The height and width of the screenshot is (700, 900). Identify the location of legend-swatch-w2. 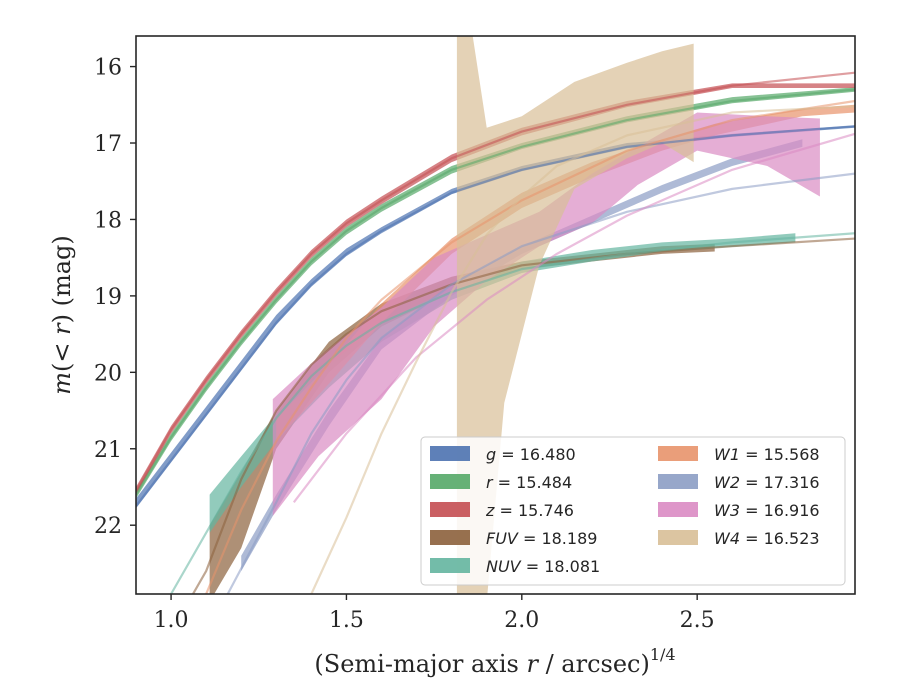
(678, 481).